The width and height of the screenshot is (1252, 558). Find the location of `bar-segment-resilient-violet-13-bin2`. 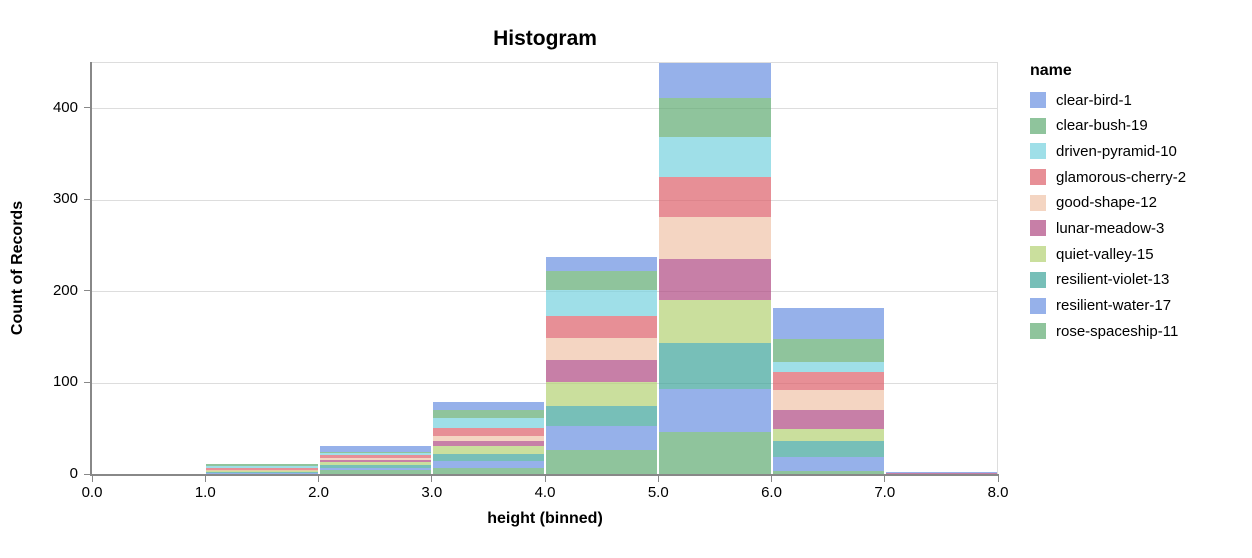

bar-segment-resilient-violet-13-bin2 is located at coordinates (375, 466).